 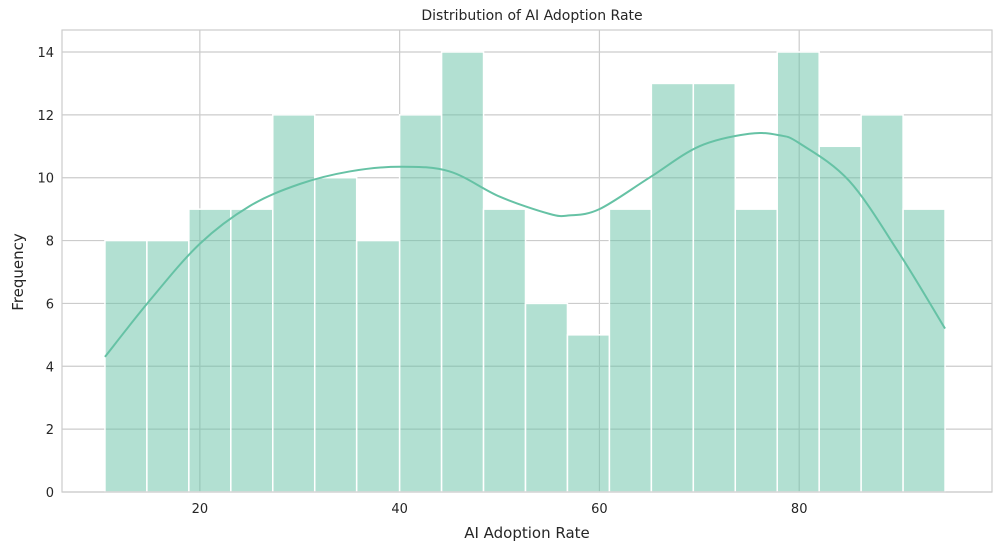 What do you see at coordinates (18, 272) in the screenshot?
I see `y-axis-label: Frequency` at bounding box center [18, 272].